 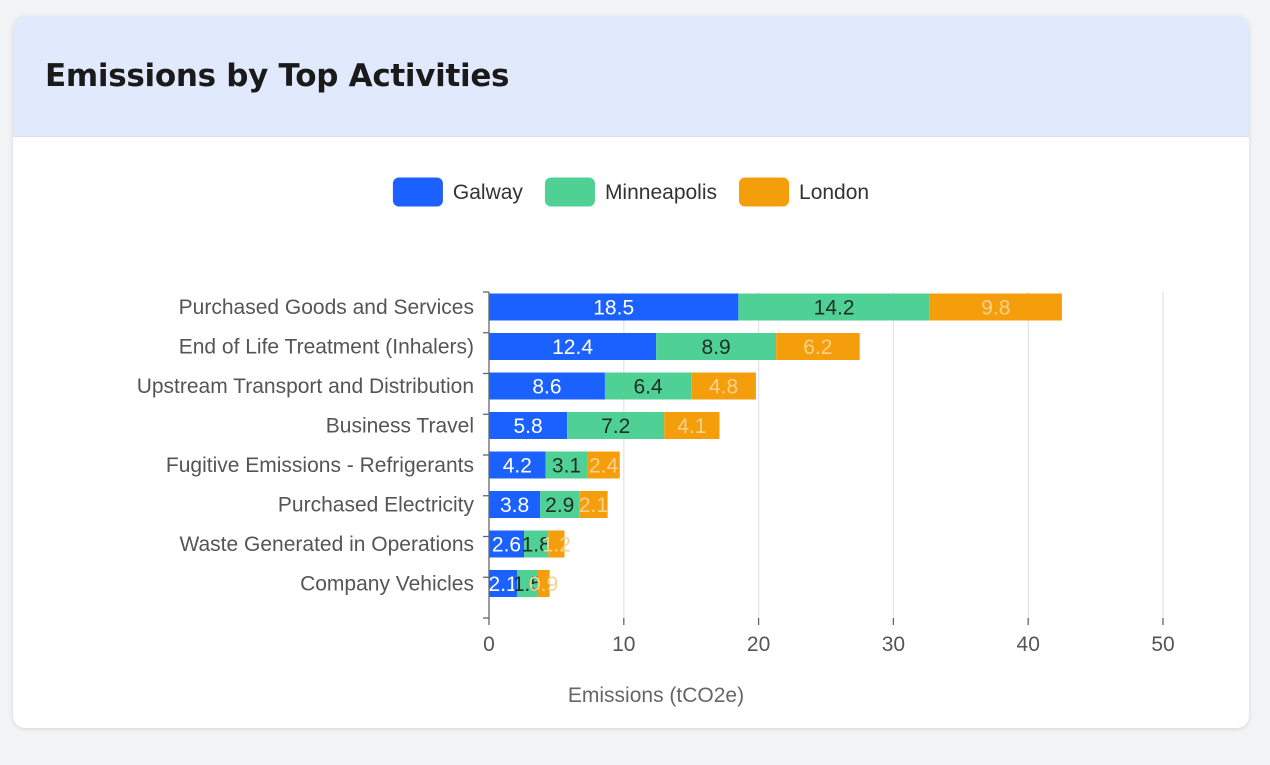 I want to click on bar-galway-end-of-life-treatment-inhalers, so click(x=573, y=346).